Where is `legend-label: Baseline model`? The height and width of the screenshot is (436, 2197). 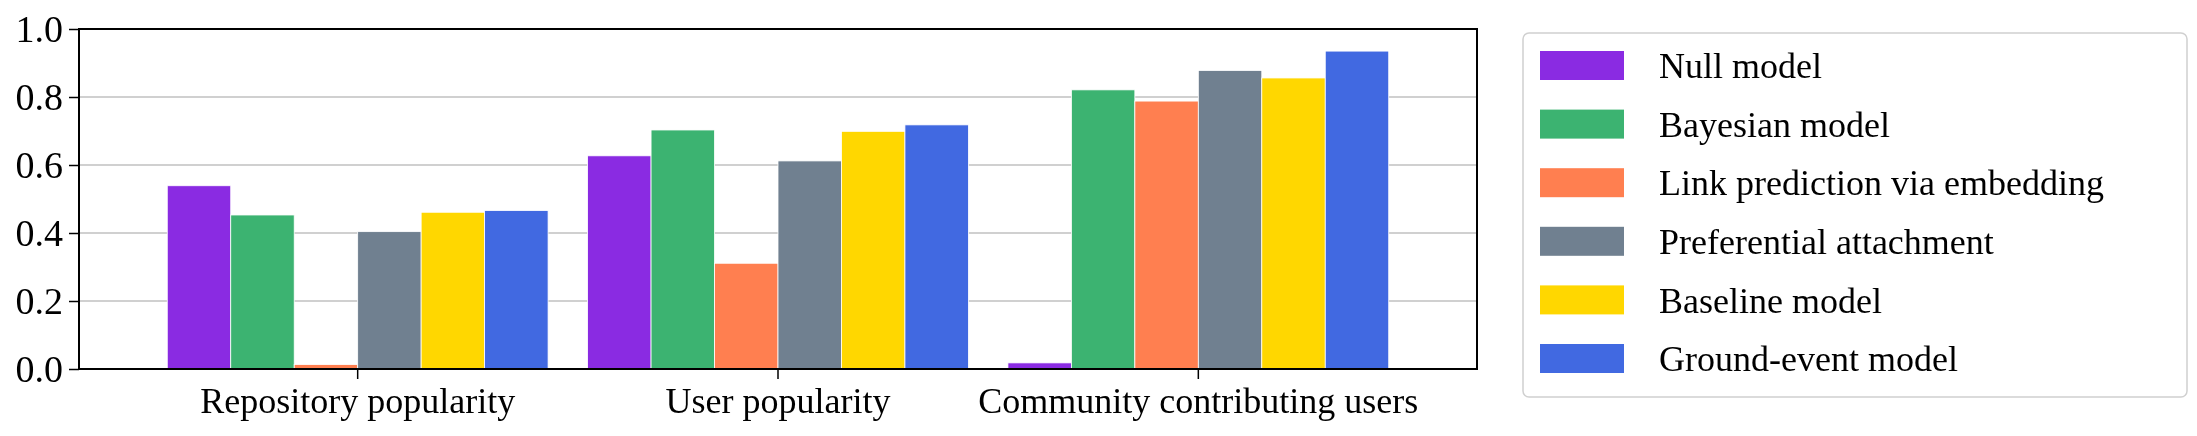
legend-label: Baseline model is located at coordinates (1770, 300).